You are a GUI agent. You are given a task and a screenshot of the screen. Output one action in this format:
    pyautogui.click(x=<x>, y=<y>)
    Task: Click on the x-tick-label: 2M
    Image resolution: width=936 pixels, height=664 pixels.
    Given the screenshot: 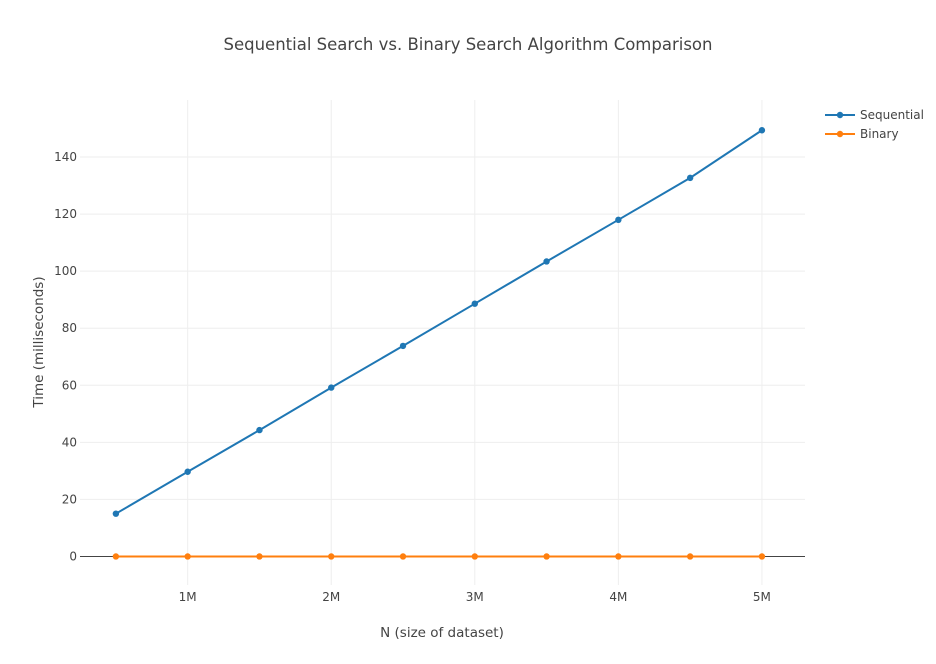 What is the action you would take?
    pyautogui.click(x=331, y=597)
    